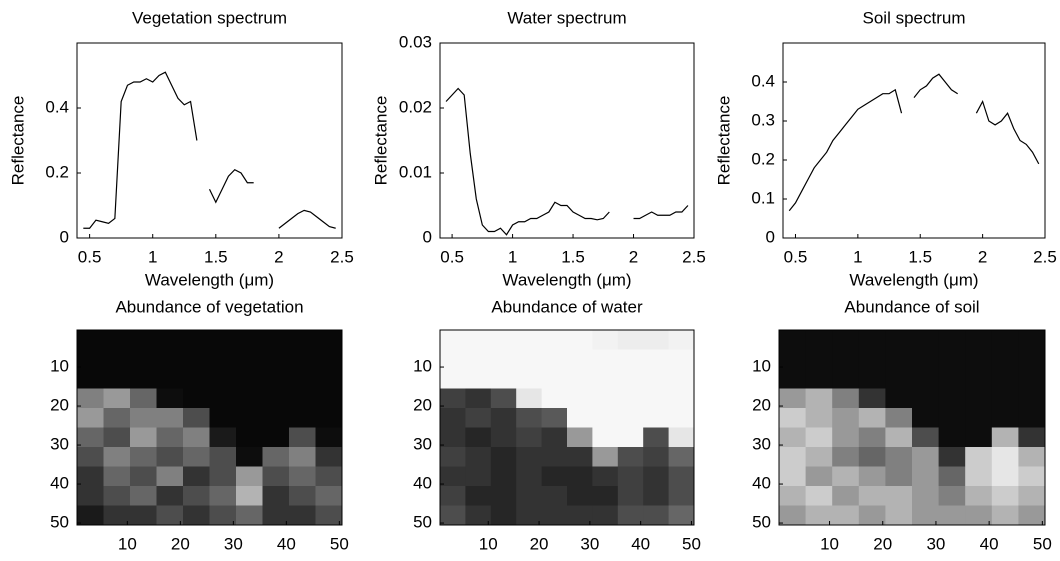 The width and height of the screenshot is (1060, 561). What do you see at coordinates (90, 256) in the screenshot?
I see `x-tick-label: 0.5` at bounding box center [90, 256].